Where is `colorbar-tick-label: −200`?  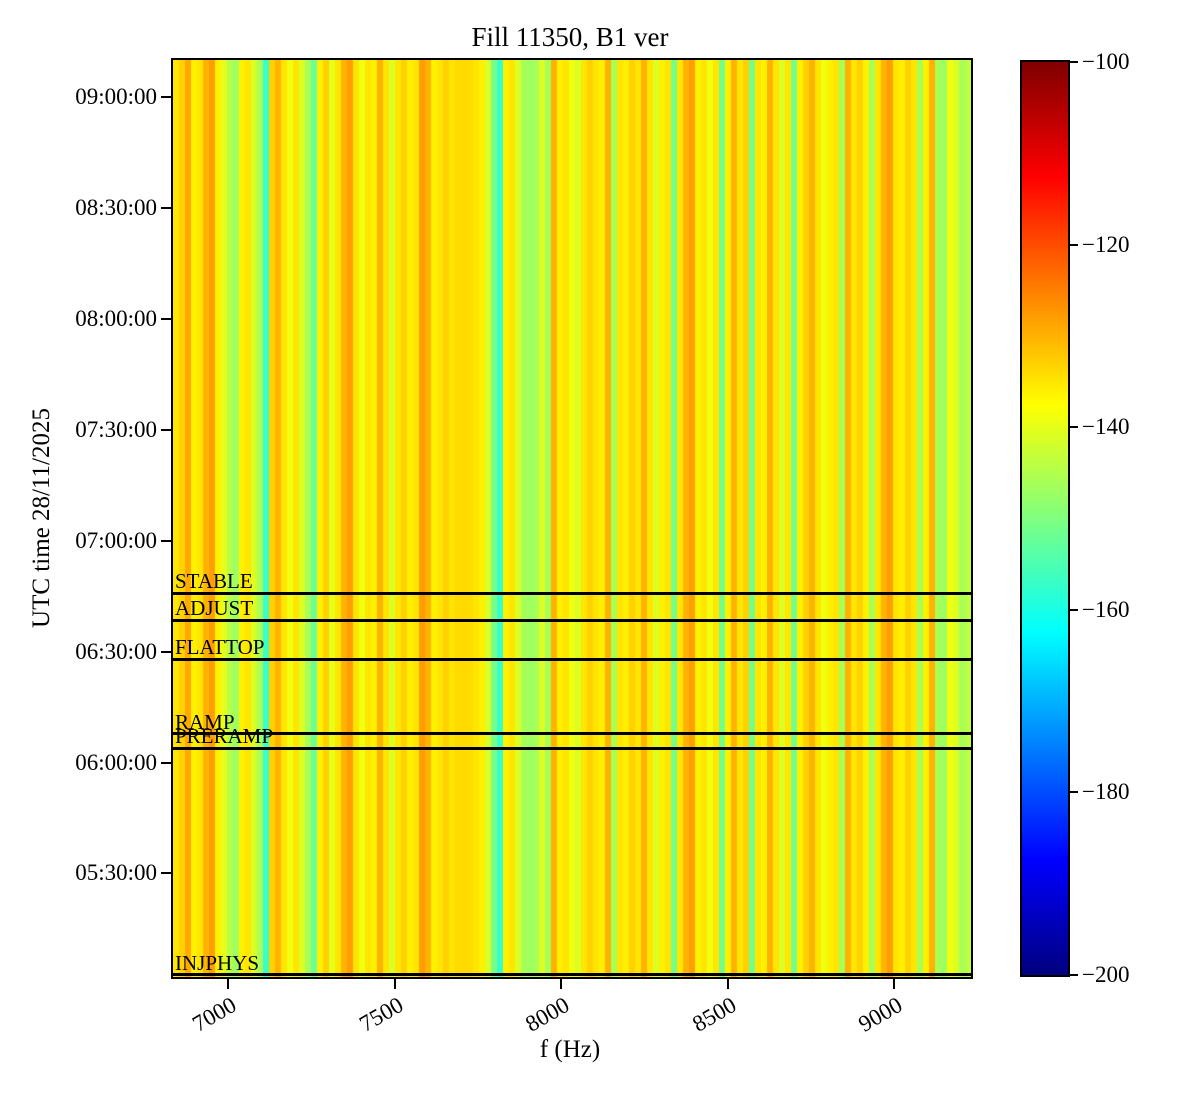
colorbar-tick-label: −200 is located at coordinates (1106, 974).